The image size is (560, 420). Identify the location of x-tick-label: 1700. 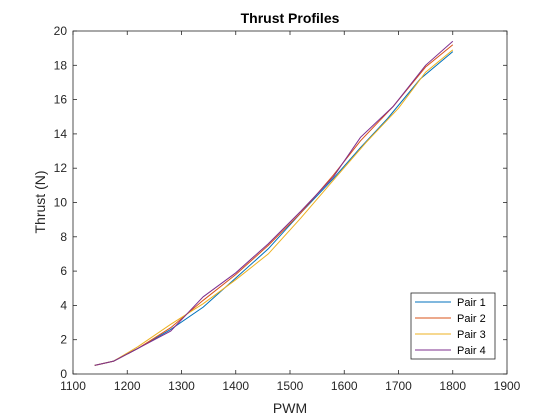
(398, 386).